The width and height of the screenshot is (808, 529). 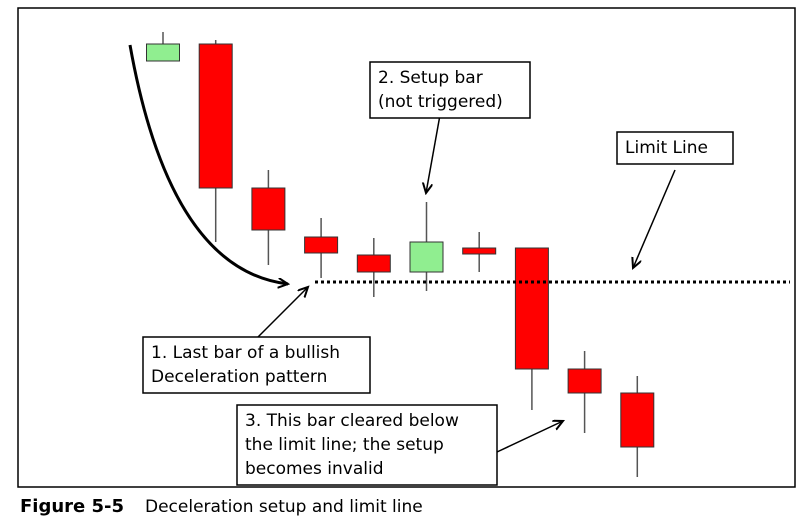 What do you see at coordinates (245, 353) in the screenshot?
I see `annotation-text: 1. Last bar of a bullish` at bounding box center [245, 353].